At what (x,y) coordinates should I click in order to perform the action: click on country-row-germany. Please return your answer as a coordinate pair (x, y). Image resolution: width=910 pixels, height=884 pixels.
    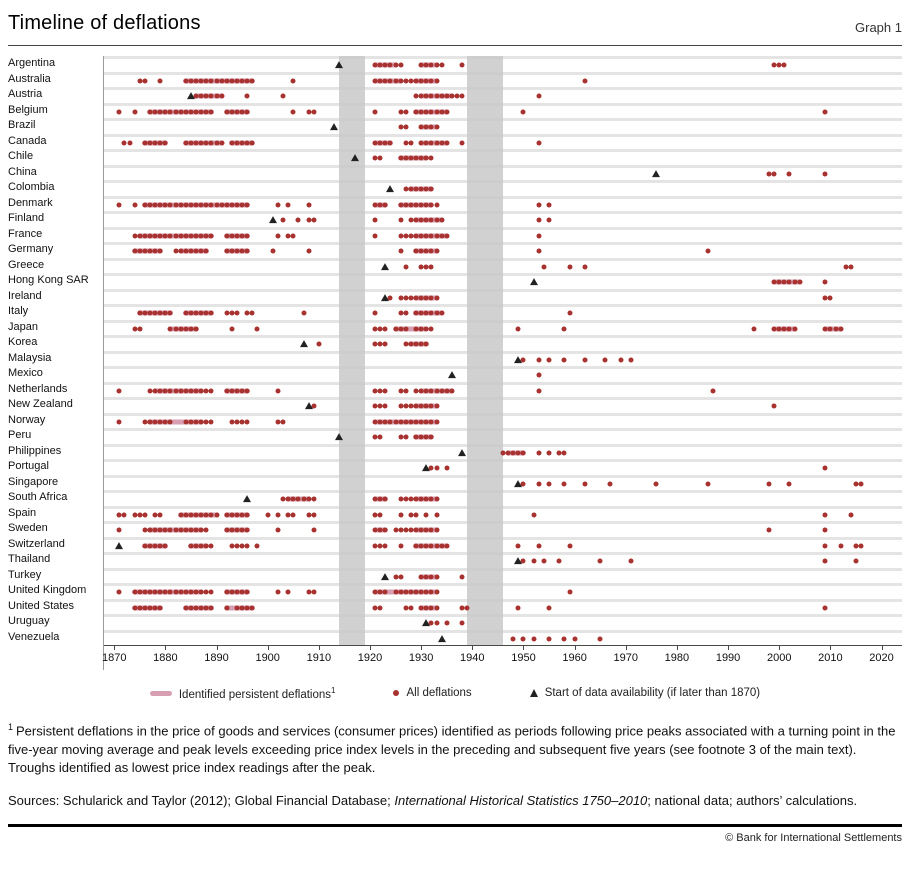
    Looking at the image, I should click on (503, 250).